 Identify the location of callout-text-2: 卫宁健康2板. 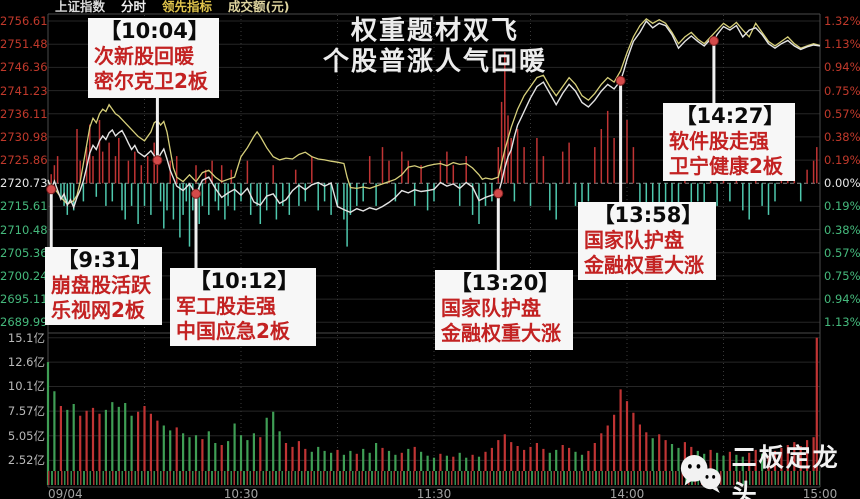
(726, 166).